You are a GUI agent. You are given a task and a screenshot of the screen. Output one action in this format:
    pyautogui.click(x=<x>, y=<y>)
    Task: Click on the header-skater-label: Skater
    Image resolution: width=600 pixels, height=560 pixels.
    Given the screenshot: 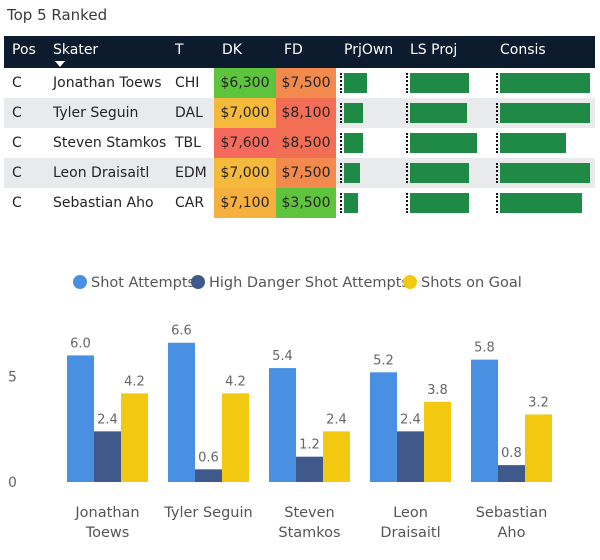 What is the action you would take?
    pyautogui.click(x=76, y=50)
    